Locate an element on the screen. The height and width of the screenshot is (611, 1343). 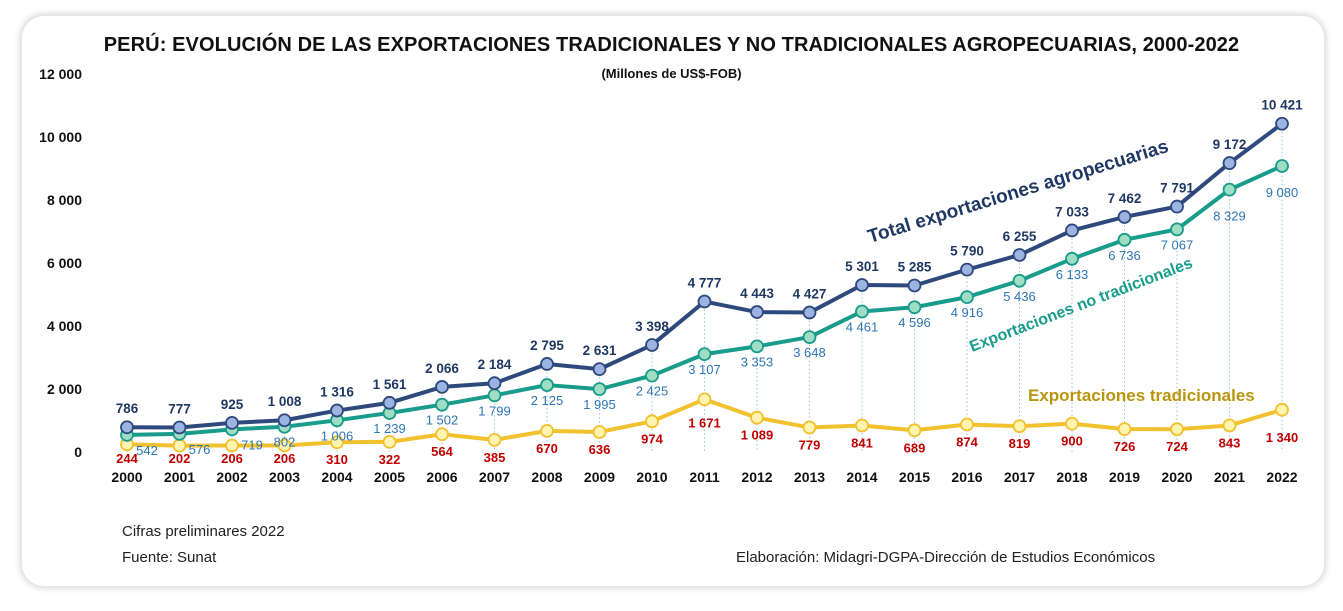
data-label: 7 033 is located at coordinates (1072, 211).